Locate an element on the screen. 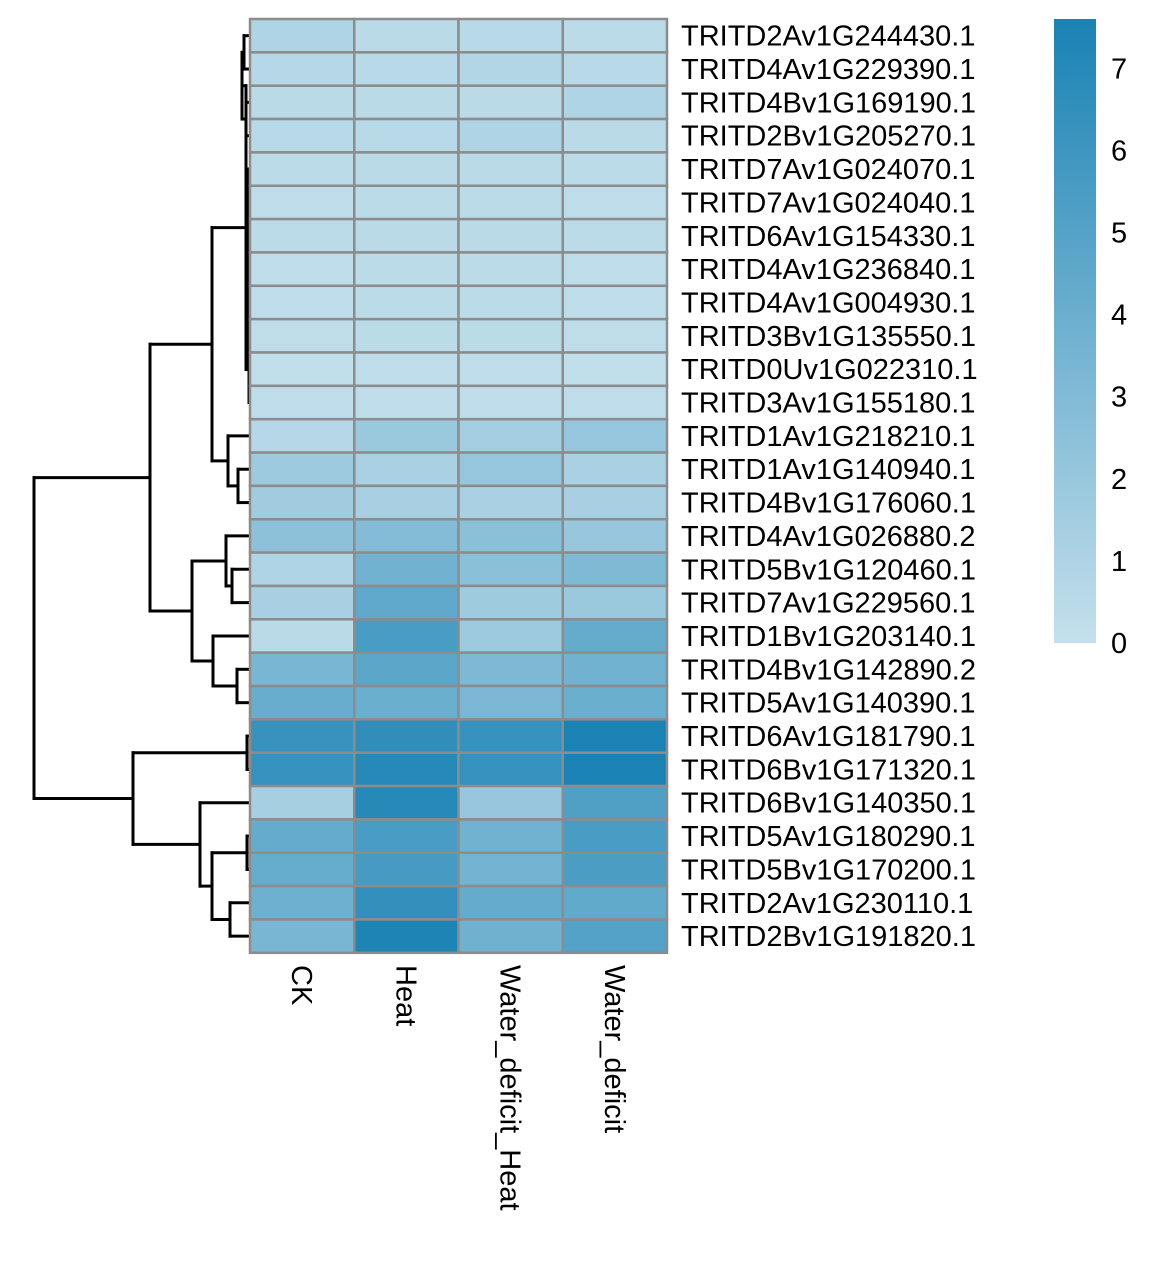 This screenshot has height=1277, width=1172. row-label: TRITD6Bv1G140350.1 is located at coordinates (828, 804).